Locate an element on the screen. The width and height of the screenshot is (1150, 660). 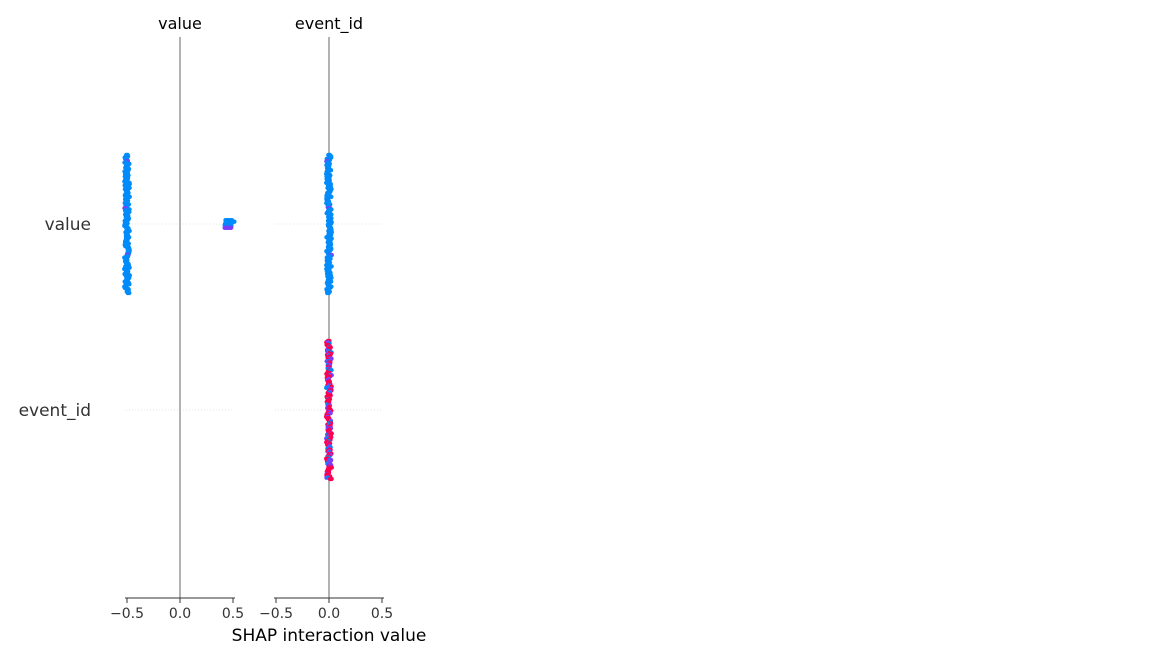
zero-lines is located at coordinates (254, 317).